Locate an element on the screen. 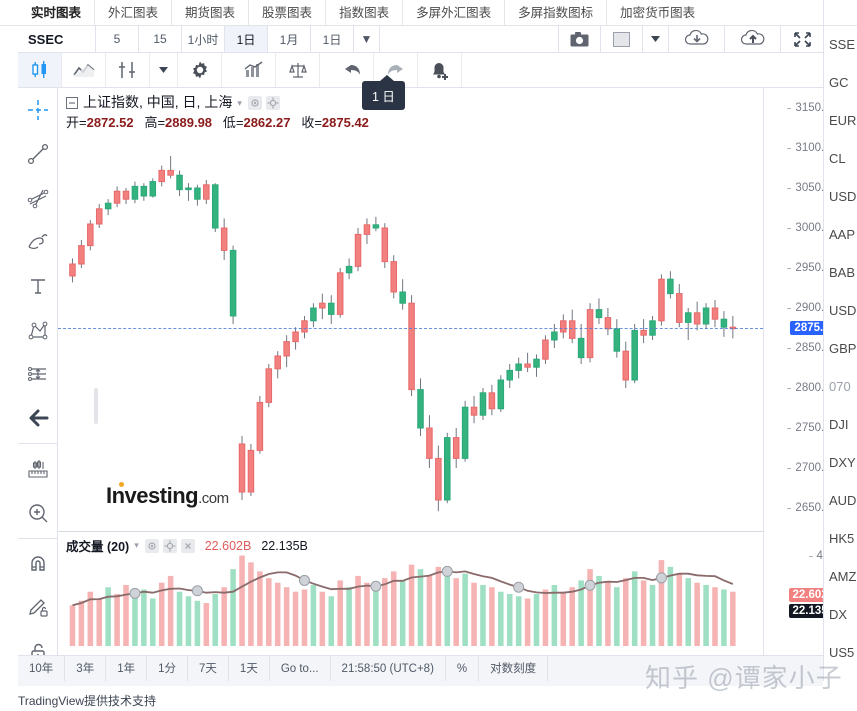 This screenshot has height=711, width=857. layout-select-button is located at coordinates (622, 39).